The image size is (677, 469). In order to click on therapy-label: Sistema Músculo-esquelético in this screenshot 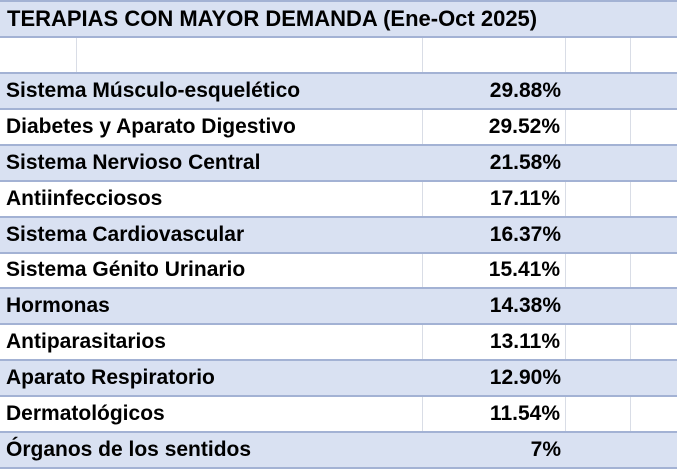, I will do `click(153, 90)`.